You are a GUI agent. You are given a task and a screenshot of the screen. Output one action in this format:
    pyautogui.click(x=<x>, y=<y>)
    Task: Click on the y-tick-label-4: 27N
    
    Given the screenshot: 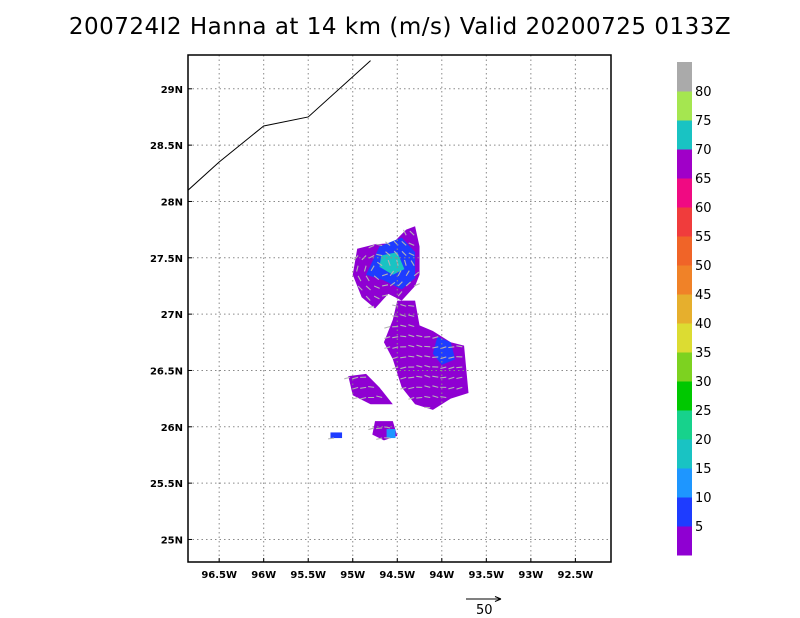 What is the action you would take?
    pyautogui.click(x=172, y=315)
    